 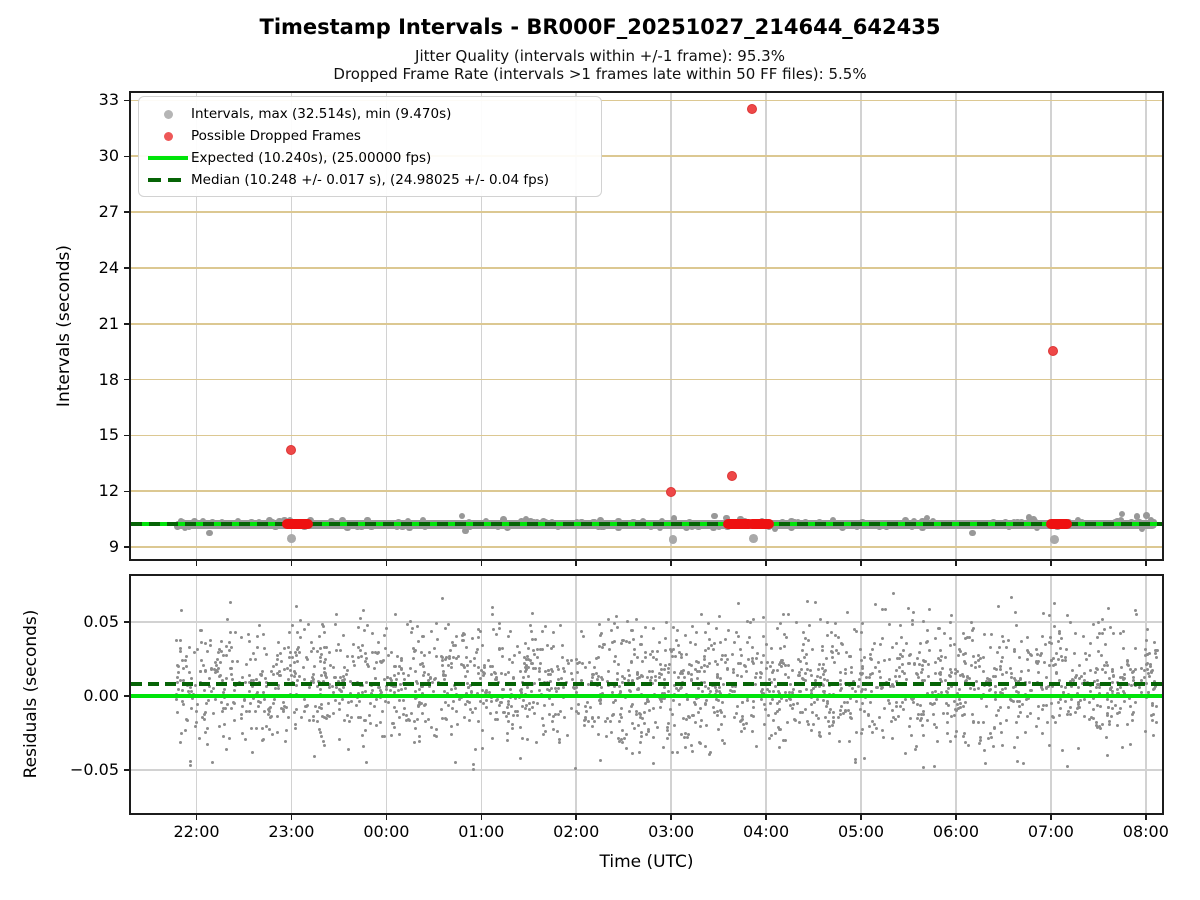 What do you see at coordinates (1051, 326) in the screenshot?
I see `grid-line-v` at bounding box center [1051, 326].